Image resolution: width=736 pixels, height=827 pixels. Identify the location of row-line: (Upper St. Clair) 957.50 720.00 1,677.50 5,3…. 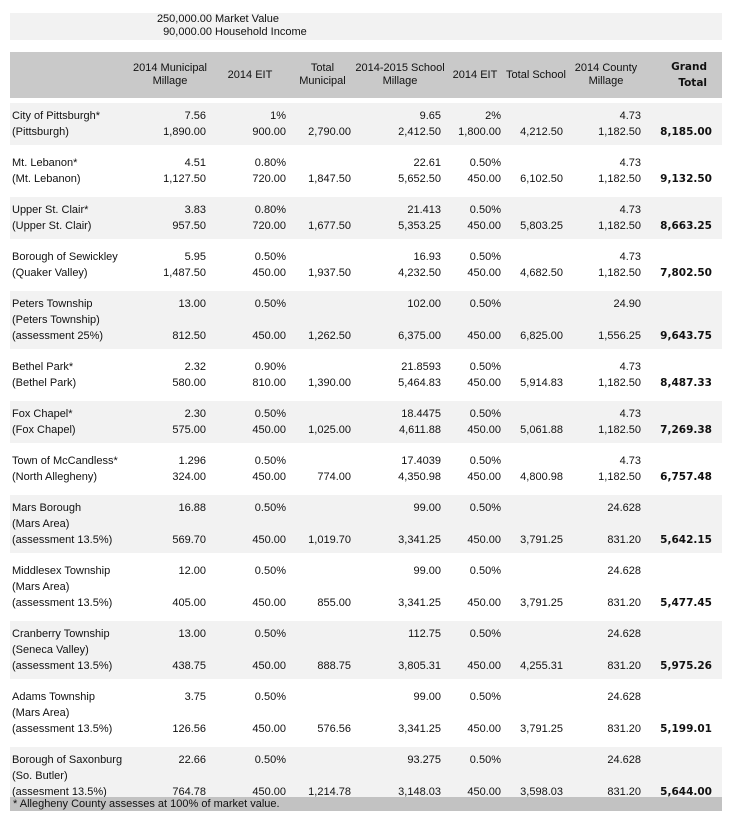
(366, 226).